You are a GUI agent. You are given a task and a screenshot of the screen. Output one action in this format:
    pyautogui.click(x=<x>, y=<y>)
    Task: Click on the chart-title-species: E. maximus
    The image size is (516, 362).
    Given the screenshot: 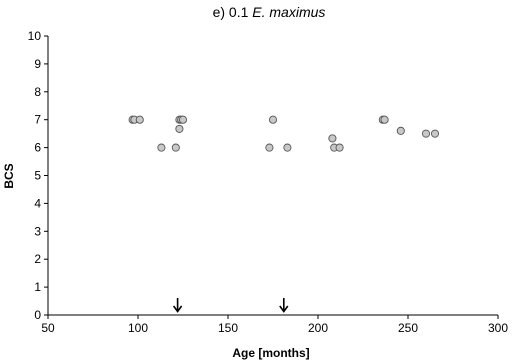 What is the action you would take?
    pyautogui.click(x=288, y=12)
    